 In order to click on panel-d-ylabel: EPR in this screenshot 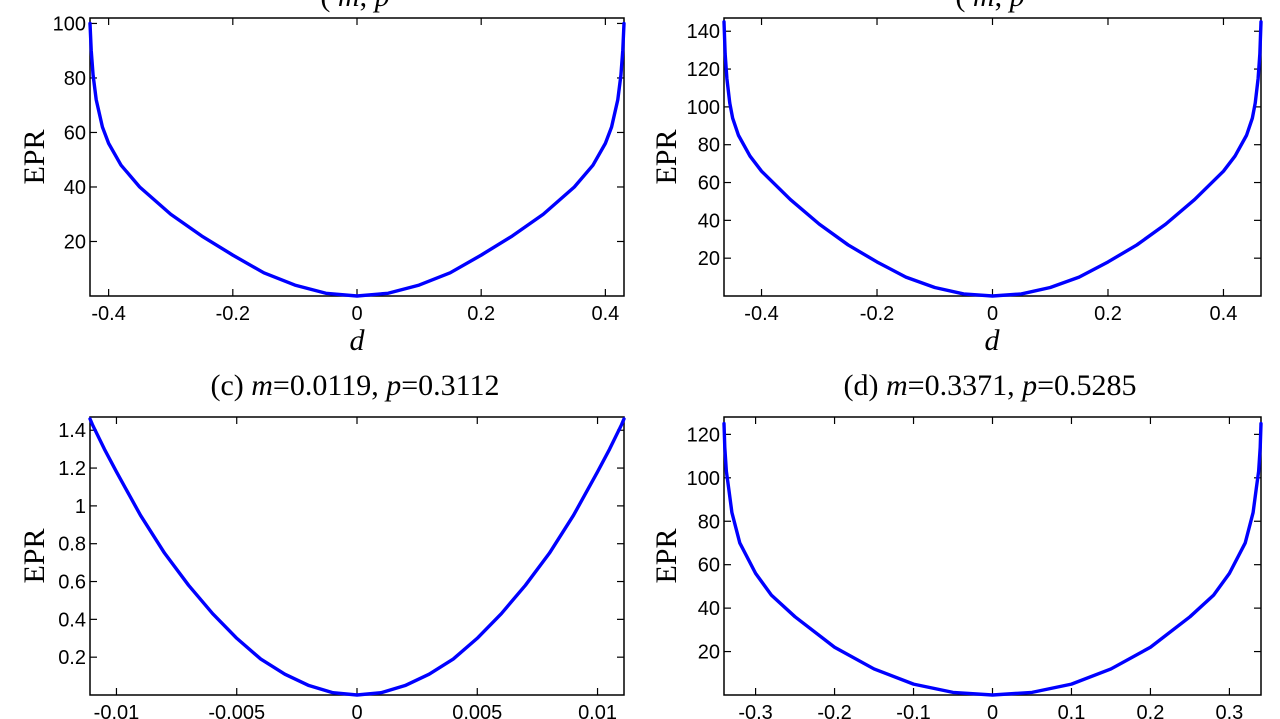, I will do `click(666, 555)`.